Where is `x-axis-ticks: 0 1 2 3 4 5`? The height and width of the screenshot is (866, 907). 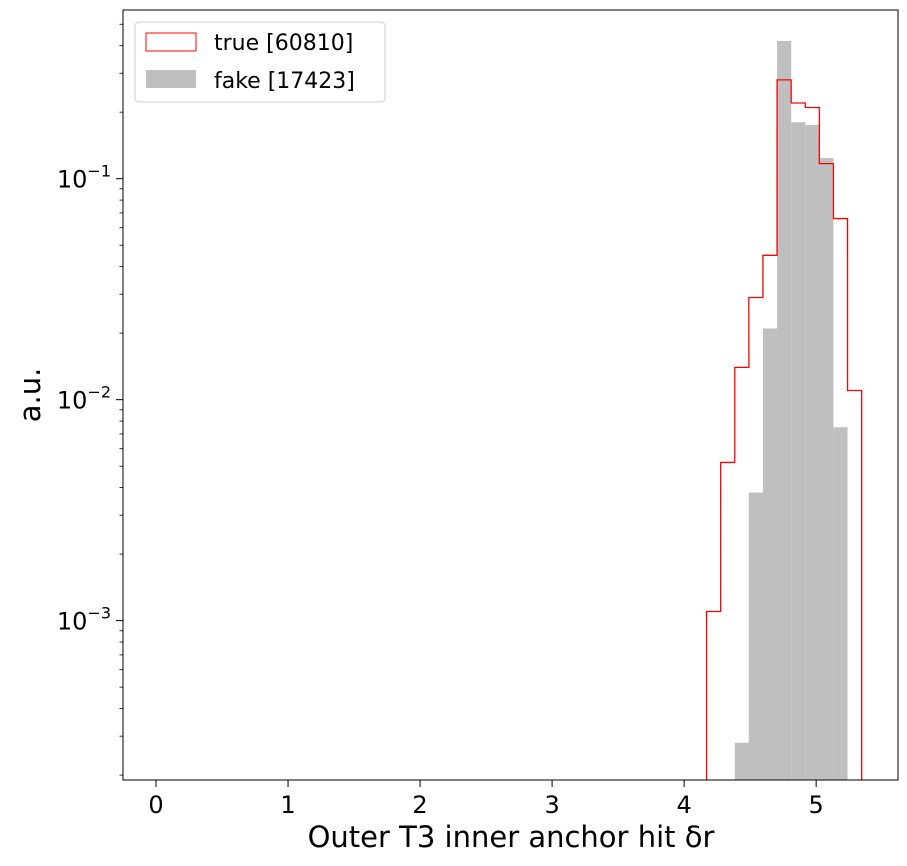 x-axis-ticks: 0 1 2 3 4 5 is located at coordinates (486, 799).